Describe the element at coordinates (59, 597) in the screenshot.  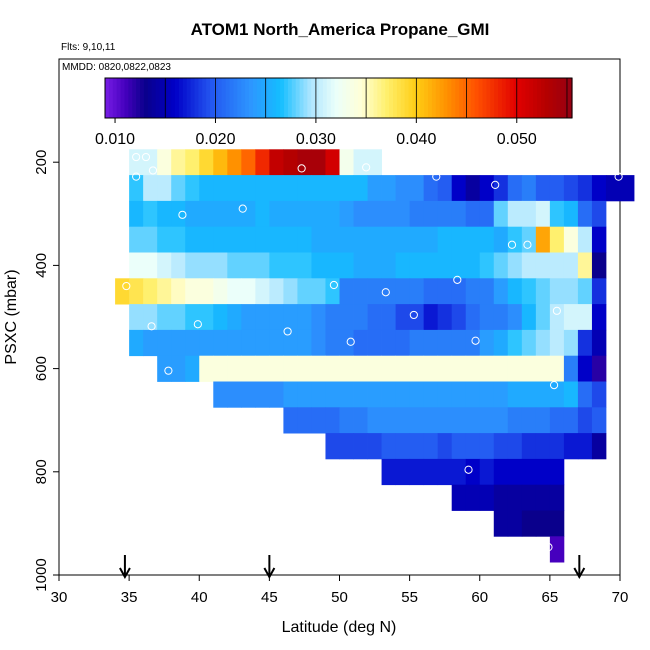
I see `x-tick-label: 30` at that location.